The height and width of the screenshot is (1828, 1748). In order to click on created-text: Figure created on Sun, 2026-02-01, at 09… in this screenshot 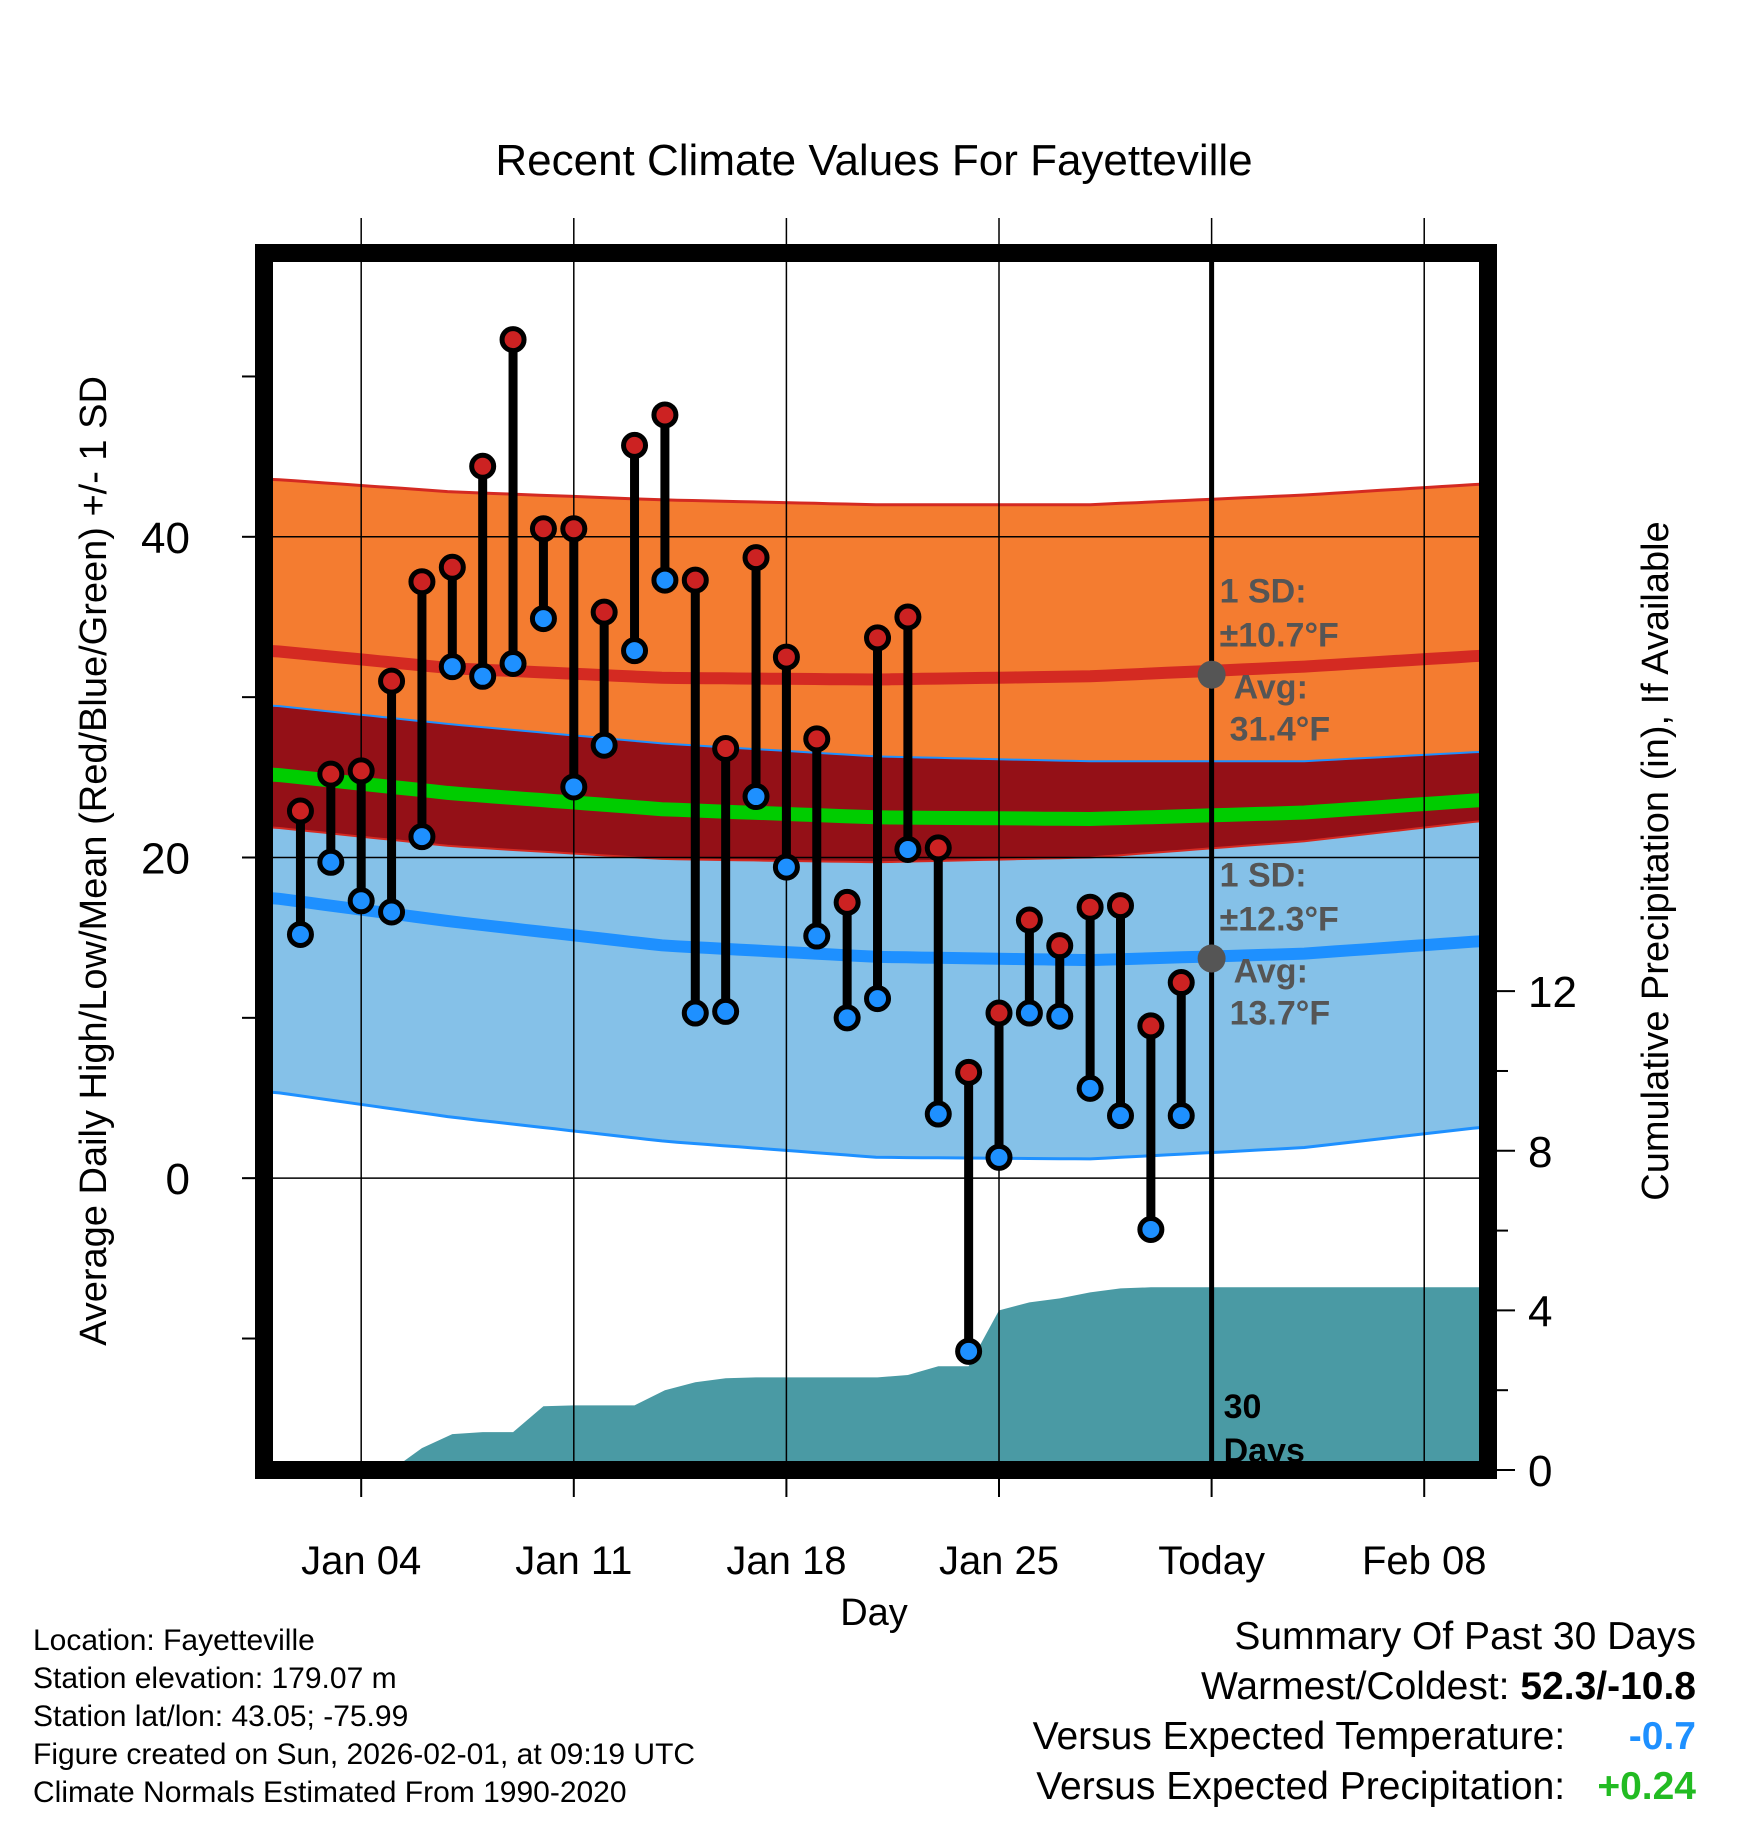, I will do `click(364, 1754)`.